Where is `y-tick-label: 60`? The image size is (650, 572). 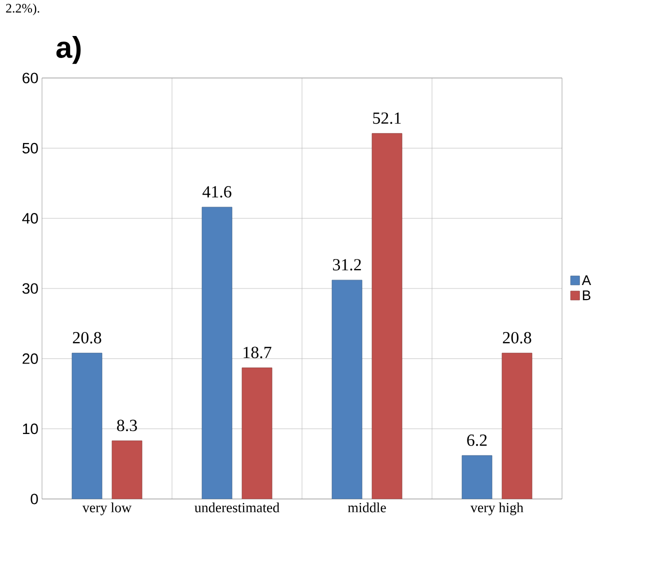
y-tick-label: 60 is located at coordinates (30, 78).